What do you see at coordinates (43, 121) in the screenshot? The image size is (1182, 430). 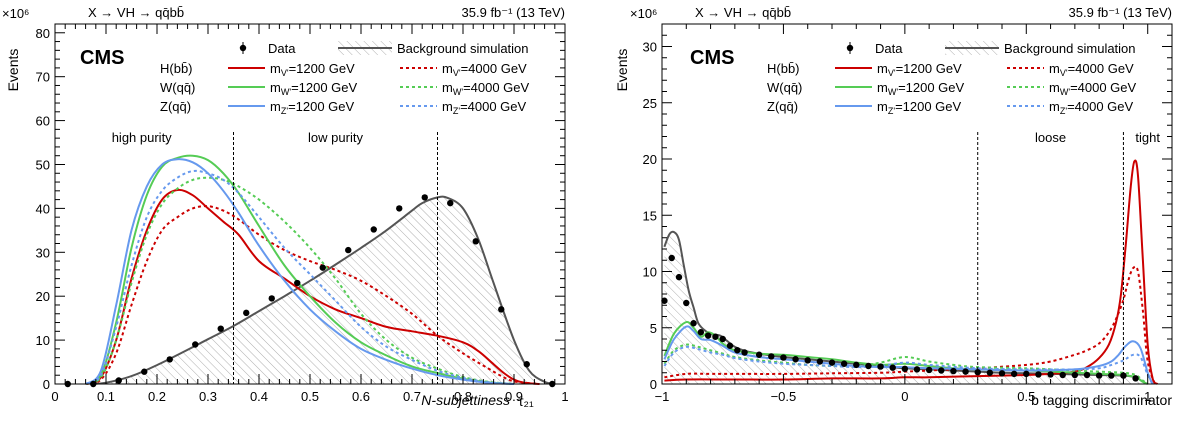 I see `y-tick-label: 60` at bounding box center [43, 121].